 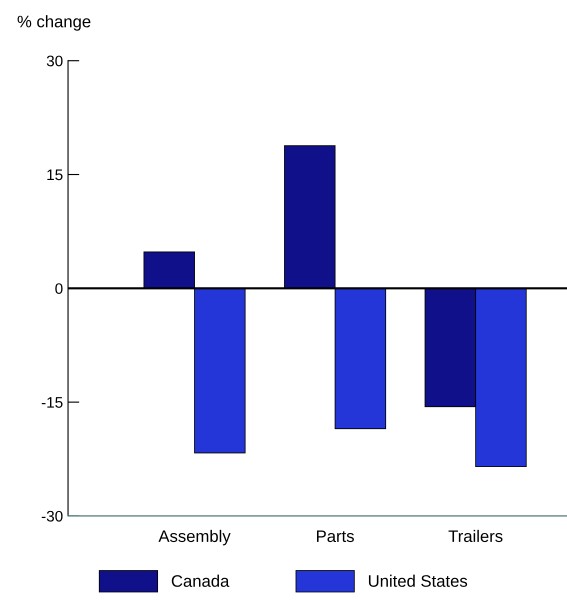 What do you see at coordinates (54, 61) in the screenshot?
I see `y-tick-label: 30` at bounding box center [54, 61].